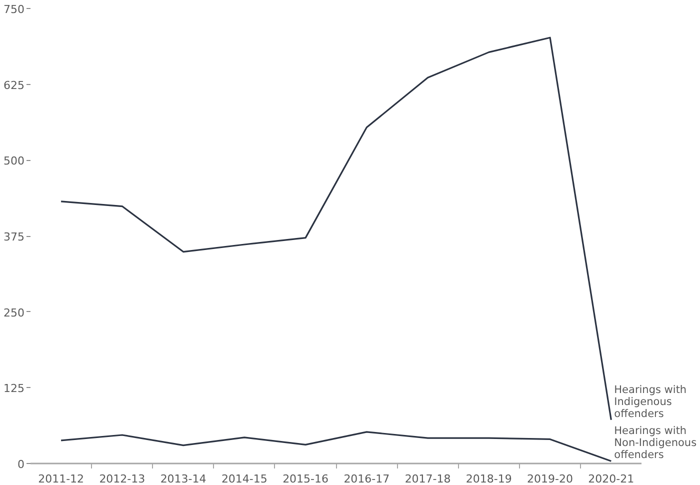  I want to click on x-tick-label: 2018-19, so click(489, 478).